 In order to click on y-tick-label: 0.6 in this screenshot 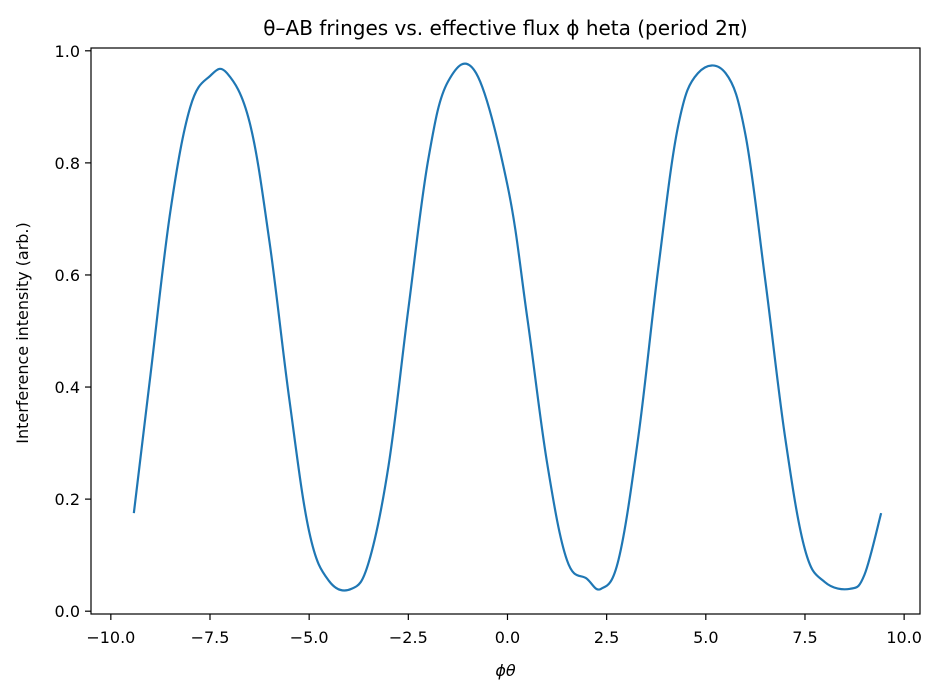, I will do `click(67, 275)`.